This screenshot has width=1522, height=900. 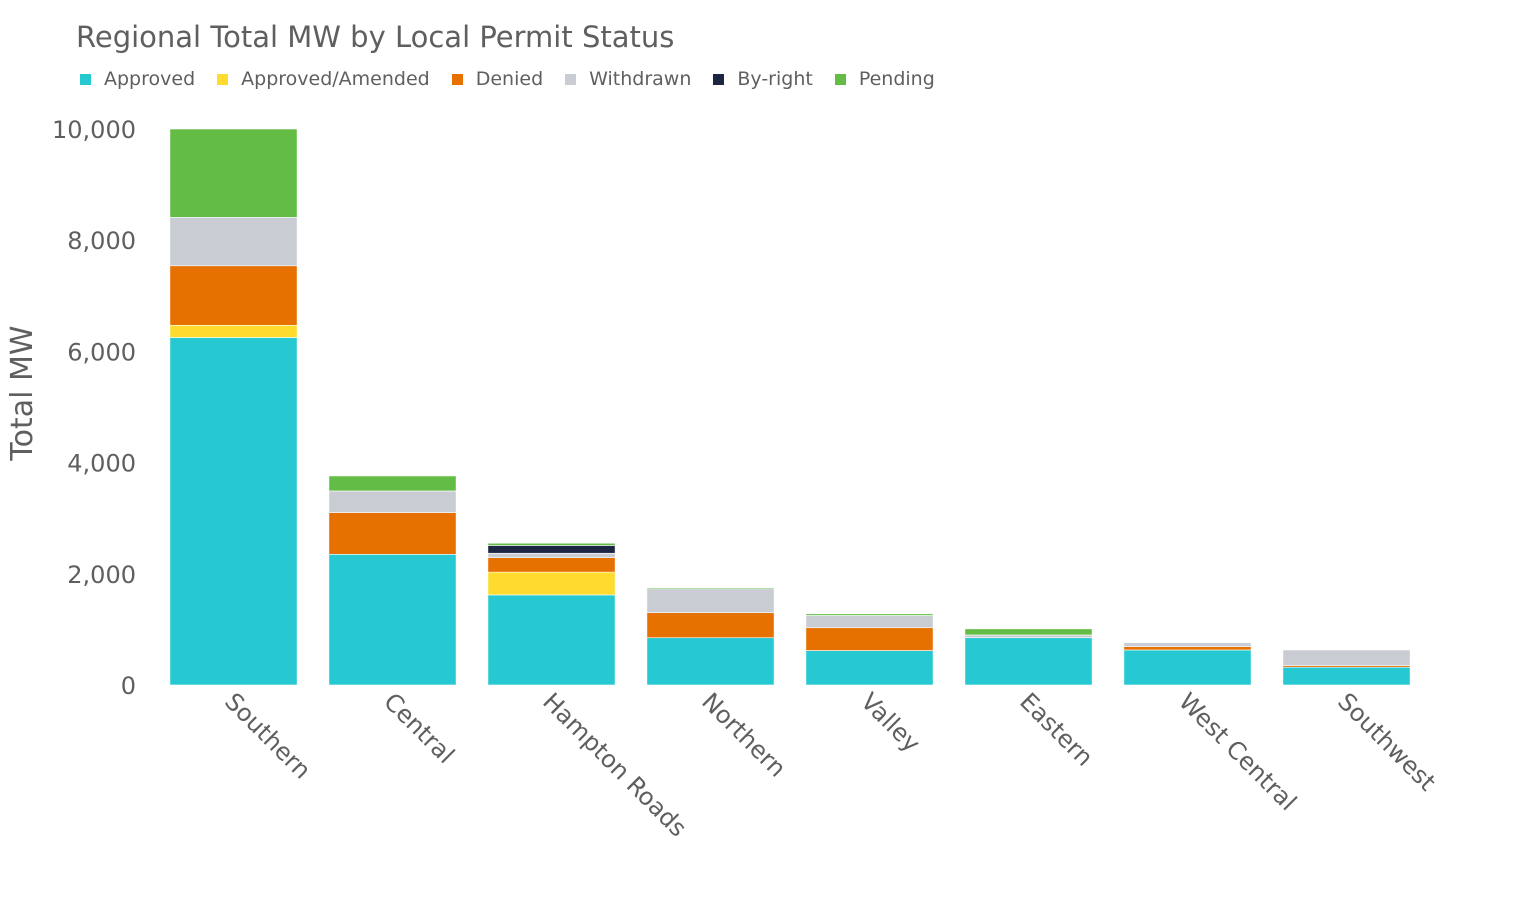 What do you see at coordinates (869, 622) in the screenshot?
I see `bar-segment-valley-withdrawn` at bounding box center [869, 622].